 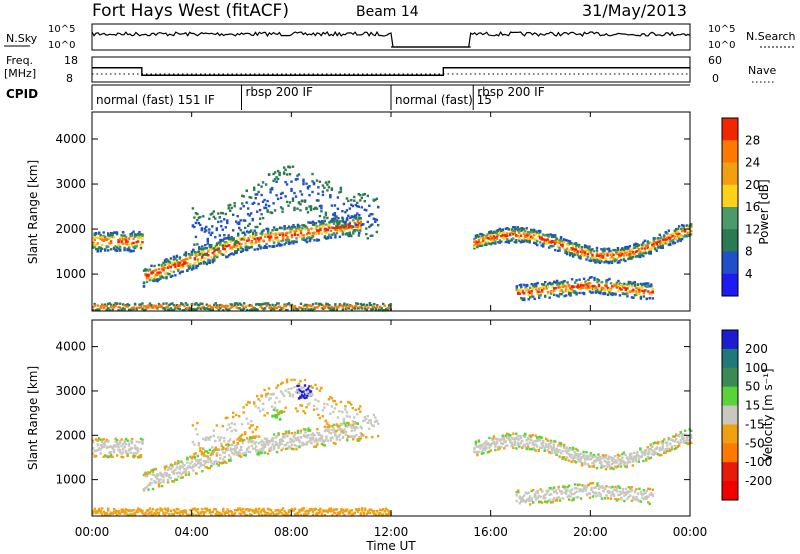 What do you see at coordinates (70, 139) in the screenshot?
I see `ytick-label: 4000` at bounding box center [70, 139].